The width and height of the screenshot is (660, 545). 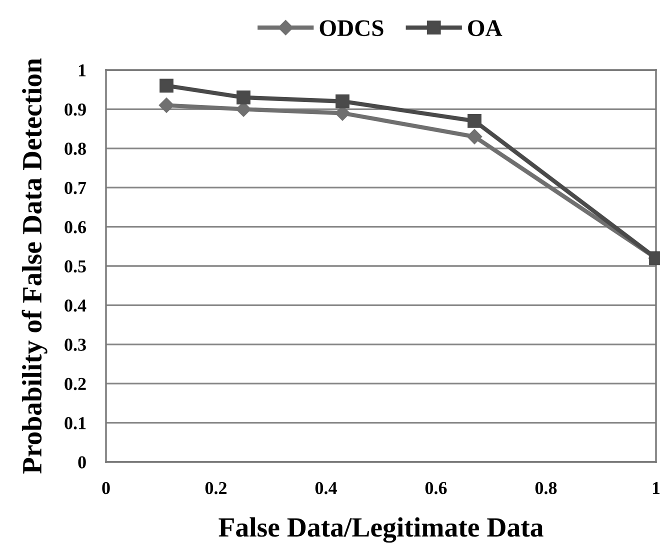 I want to click on y-tick-label: 0.3, so click(x=75, y=344).